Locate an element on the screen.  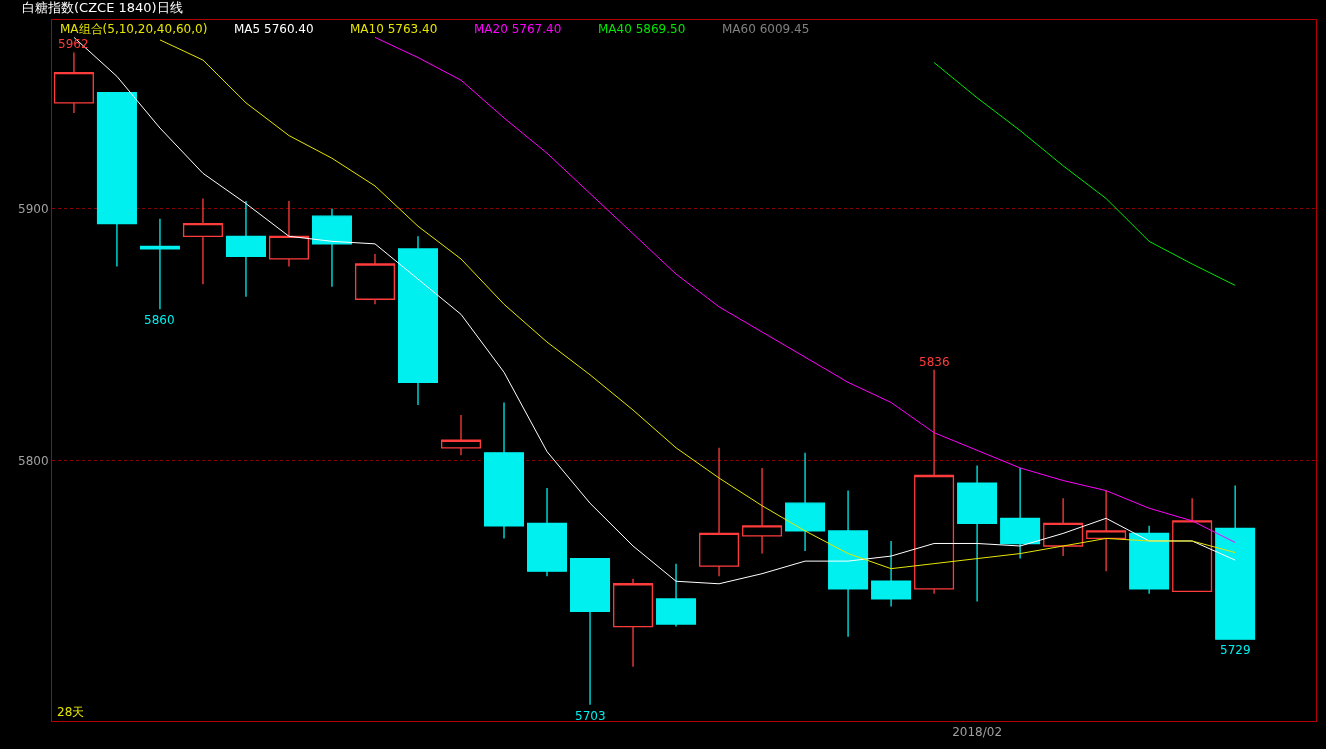
annotation: 5729 is located at coordinates (1235, 650).